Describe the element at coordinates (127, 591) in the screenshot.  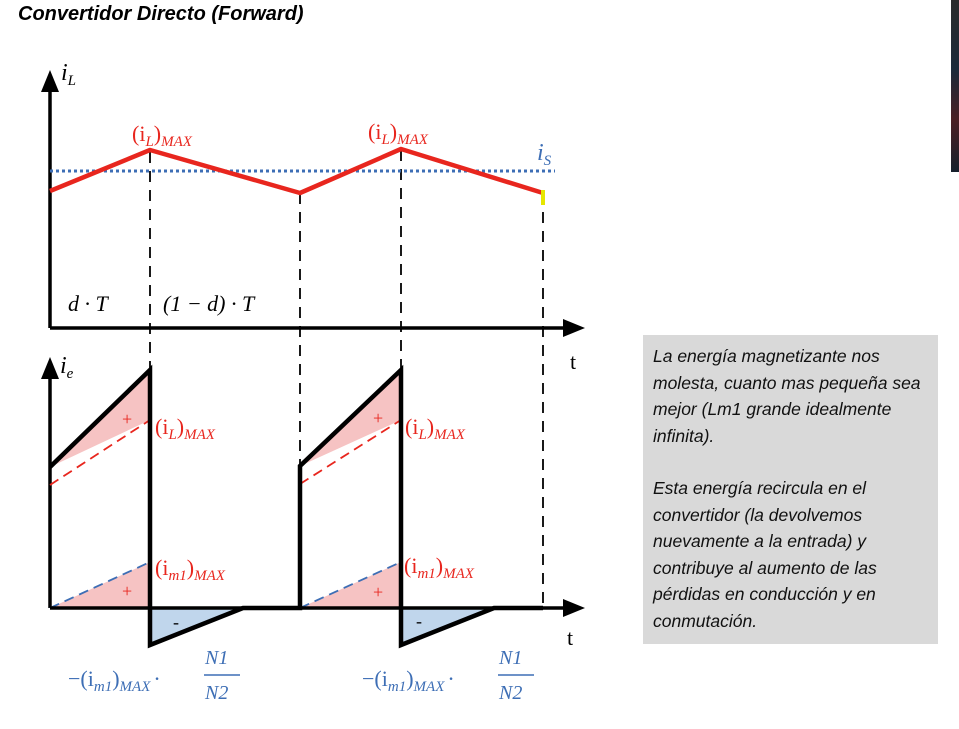
I see `plus-sign-1b: +` at that location.